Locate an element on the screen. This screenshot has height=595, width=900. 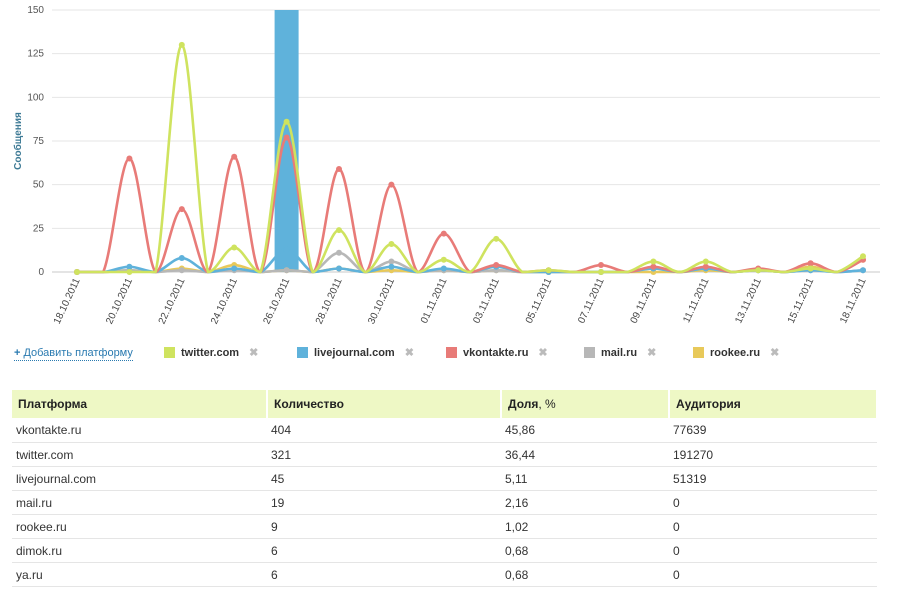
y-tick-label: 100 is located at coordinates (35, 97).